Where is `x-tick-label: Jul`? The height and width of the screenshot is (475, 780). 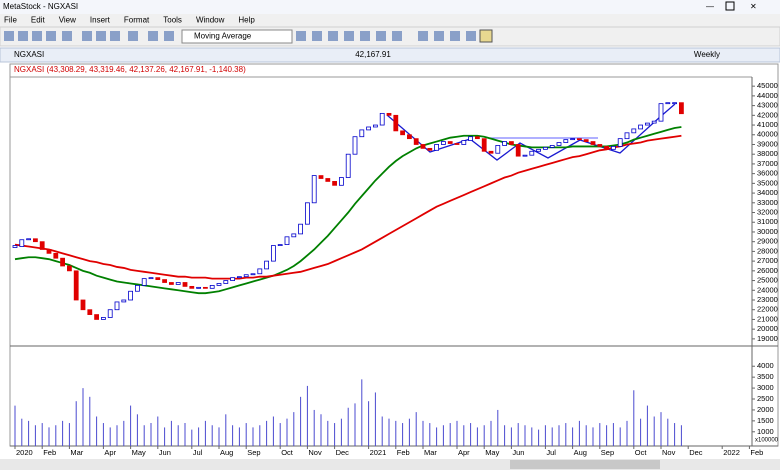 x-tick-label: Jul is located at coordinates (198, 452).